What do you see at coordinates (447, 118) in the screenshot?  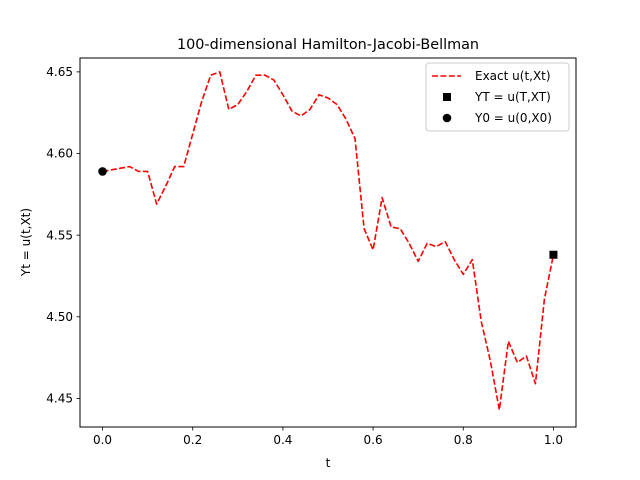 I see `legend-circle-marker` at bounding box center [447, 118].